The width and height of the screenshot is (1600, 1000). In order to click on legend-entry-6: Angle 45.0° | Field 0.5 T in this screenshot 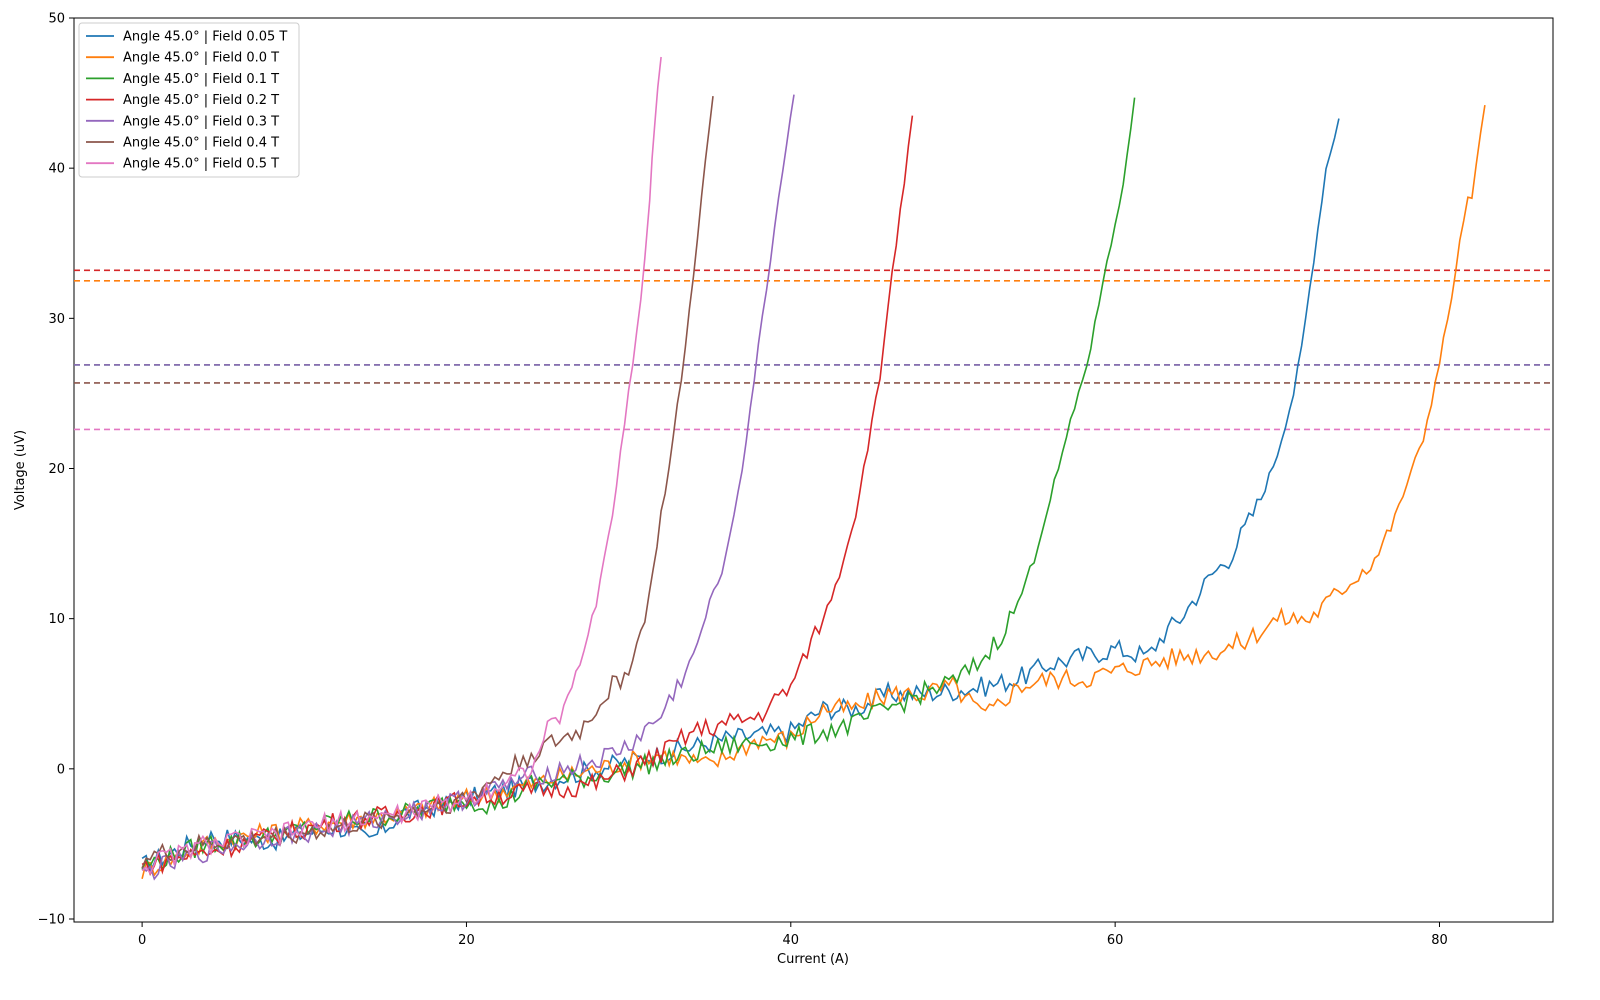, I will do `click(201, 164)`.